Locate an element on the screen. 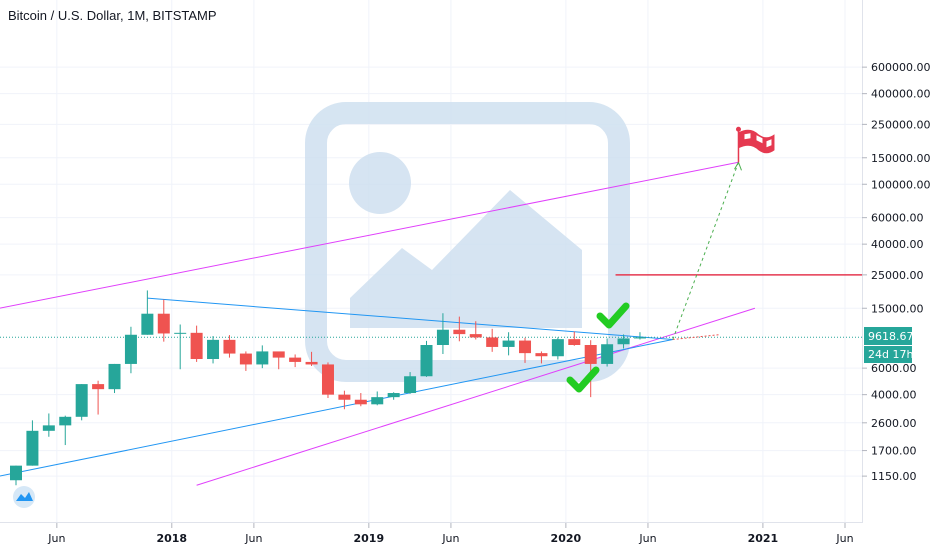 The width and height of the screenshot is (932, 550). y-tick-label: 15000.00 is located at coordinates (897, 308).